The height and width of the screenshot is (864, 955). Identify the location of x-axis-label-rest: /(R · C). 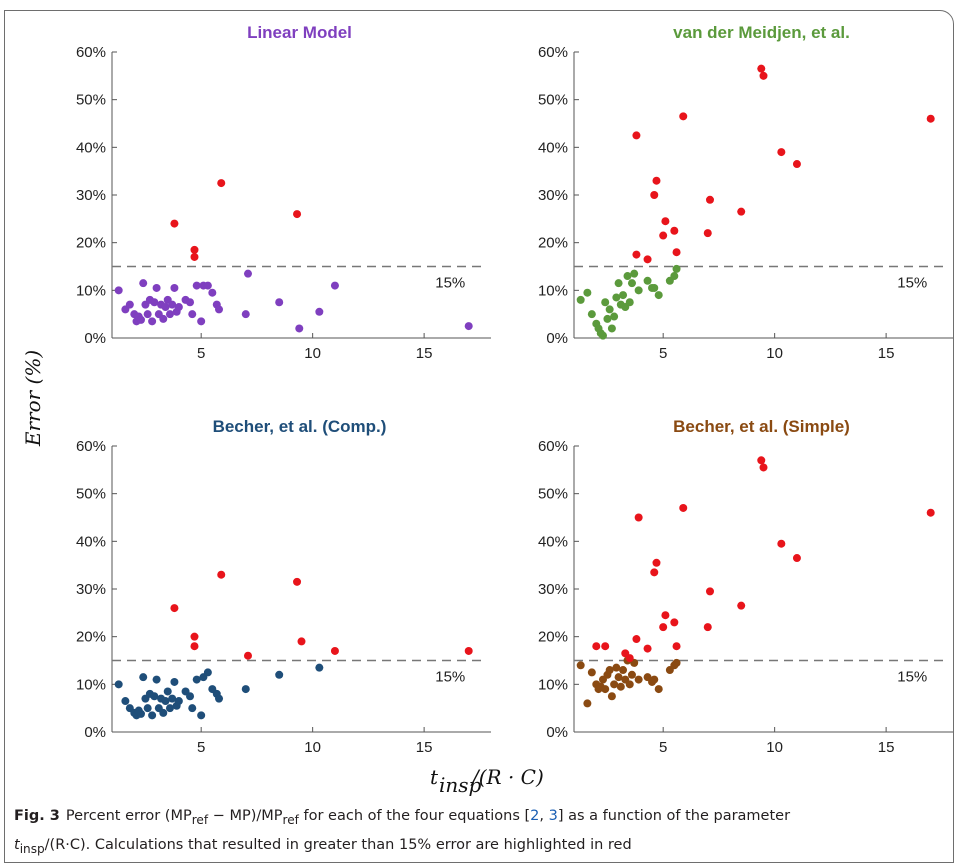
(507, 777).